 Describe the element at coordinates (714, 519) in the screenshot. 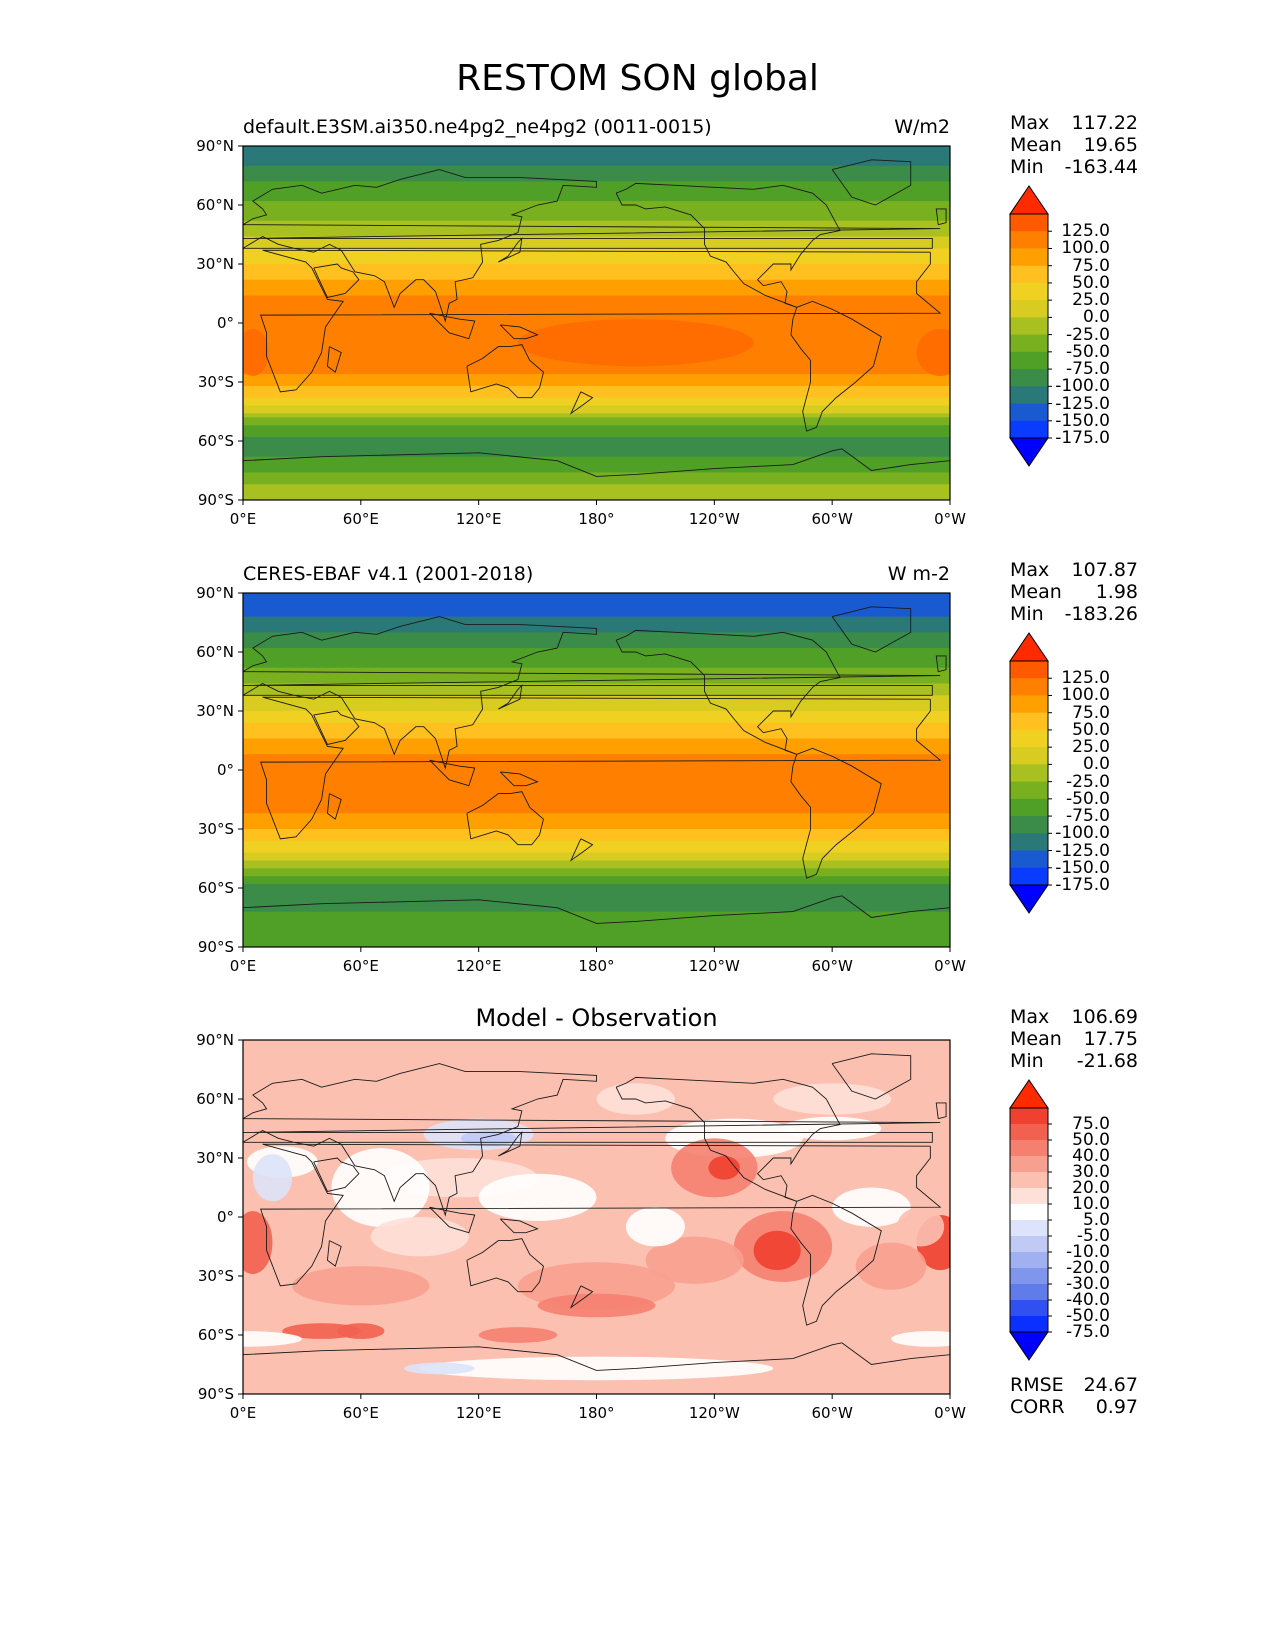

I see `lon-tick-label: 120°W` at that location.